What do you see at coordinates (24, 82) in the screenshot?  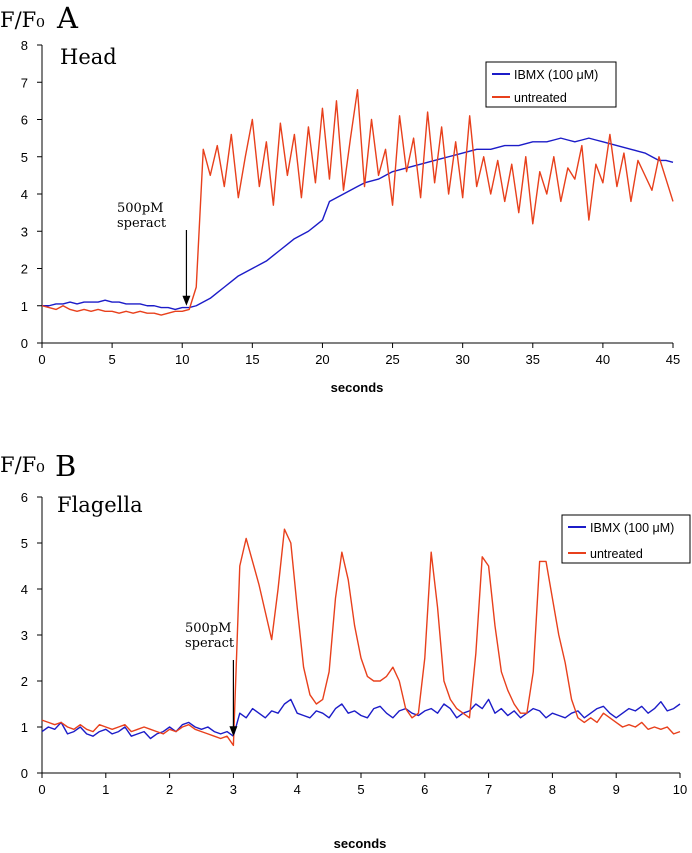 I see `y-tick-label: 7` at bounding box center [24, 82].